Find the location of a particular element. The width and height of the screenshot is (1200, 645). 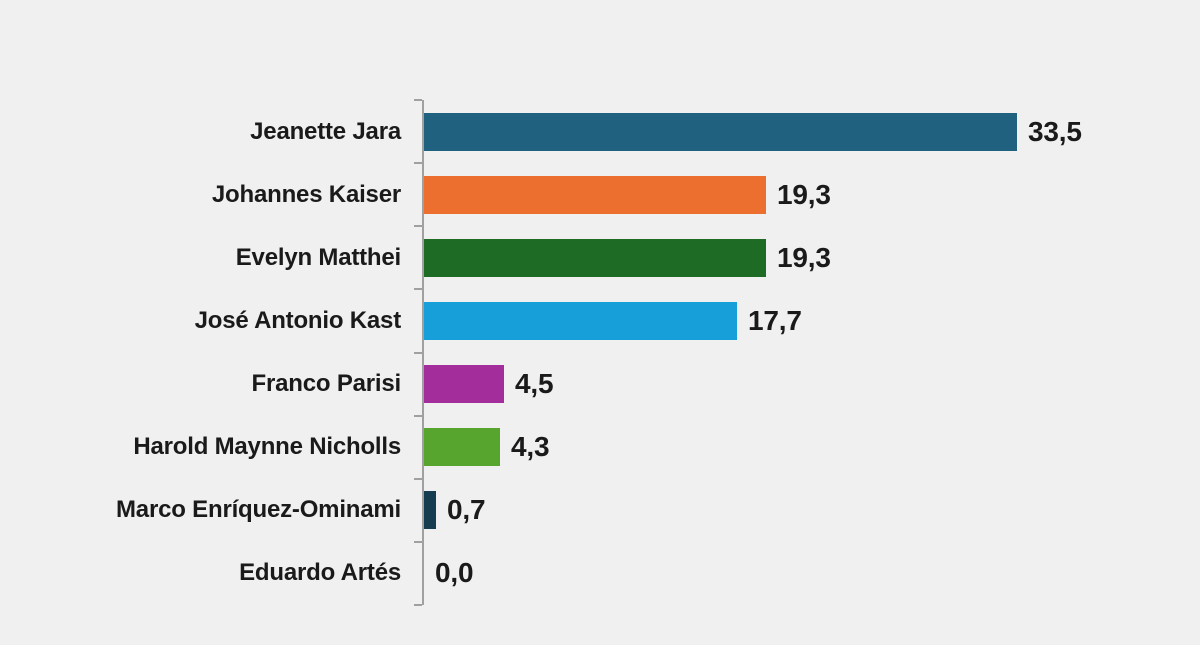

category-label: Jeanette Jara is located at coordinates (325, 131).